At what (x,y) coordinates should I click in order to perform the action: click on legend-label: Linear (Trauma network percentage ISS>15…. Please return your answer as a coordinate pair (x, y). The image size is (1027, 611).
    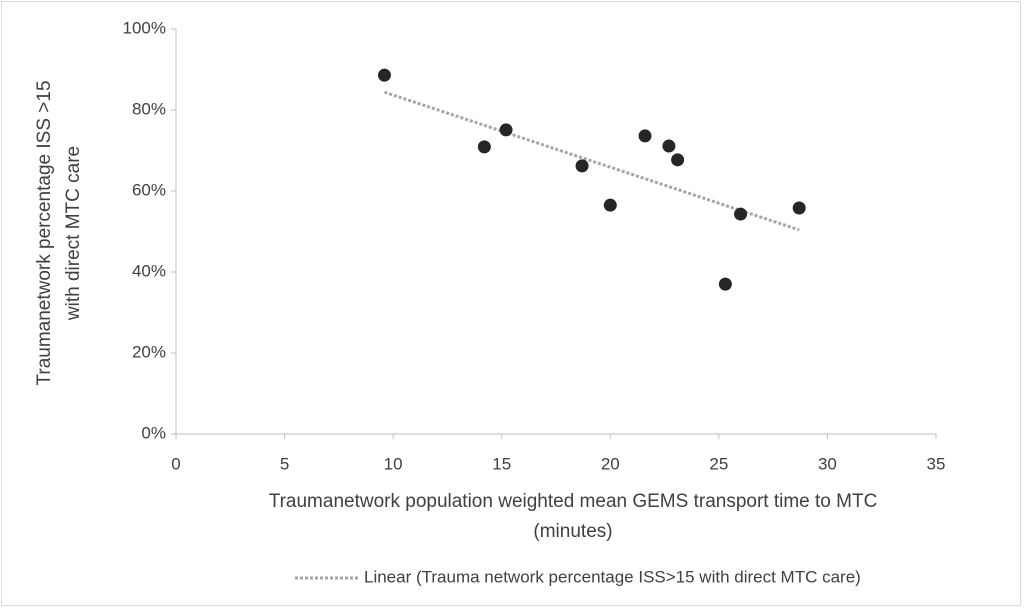
    Looking at the image, I should click on (612, 576).